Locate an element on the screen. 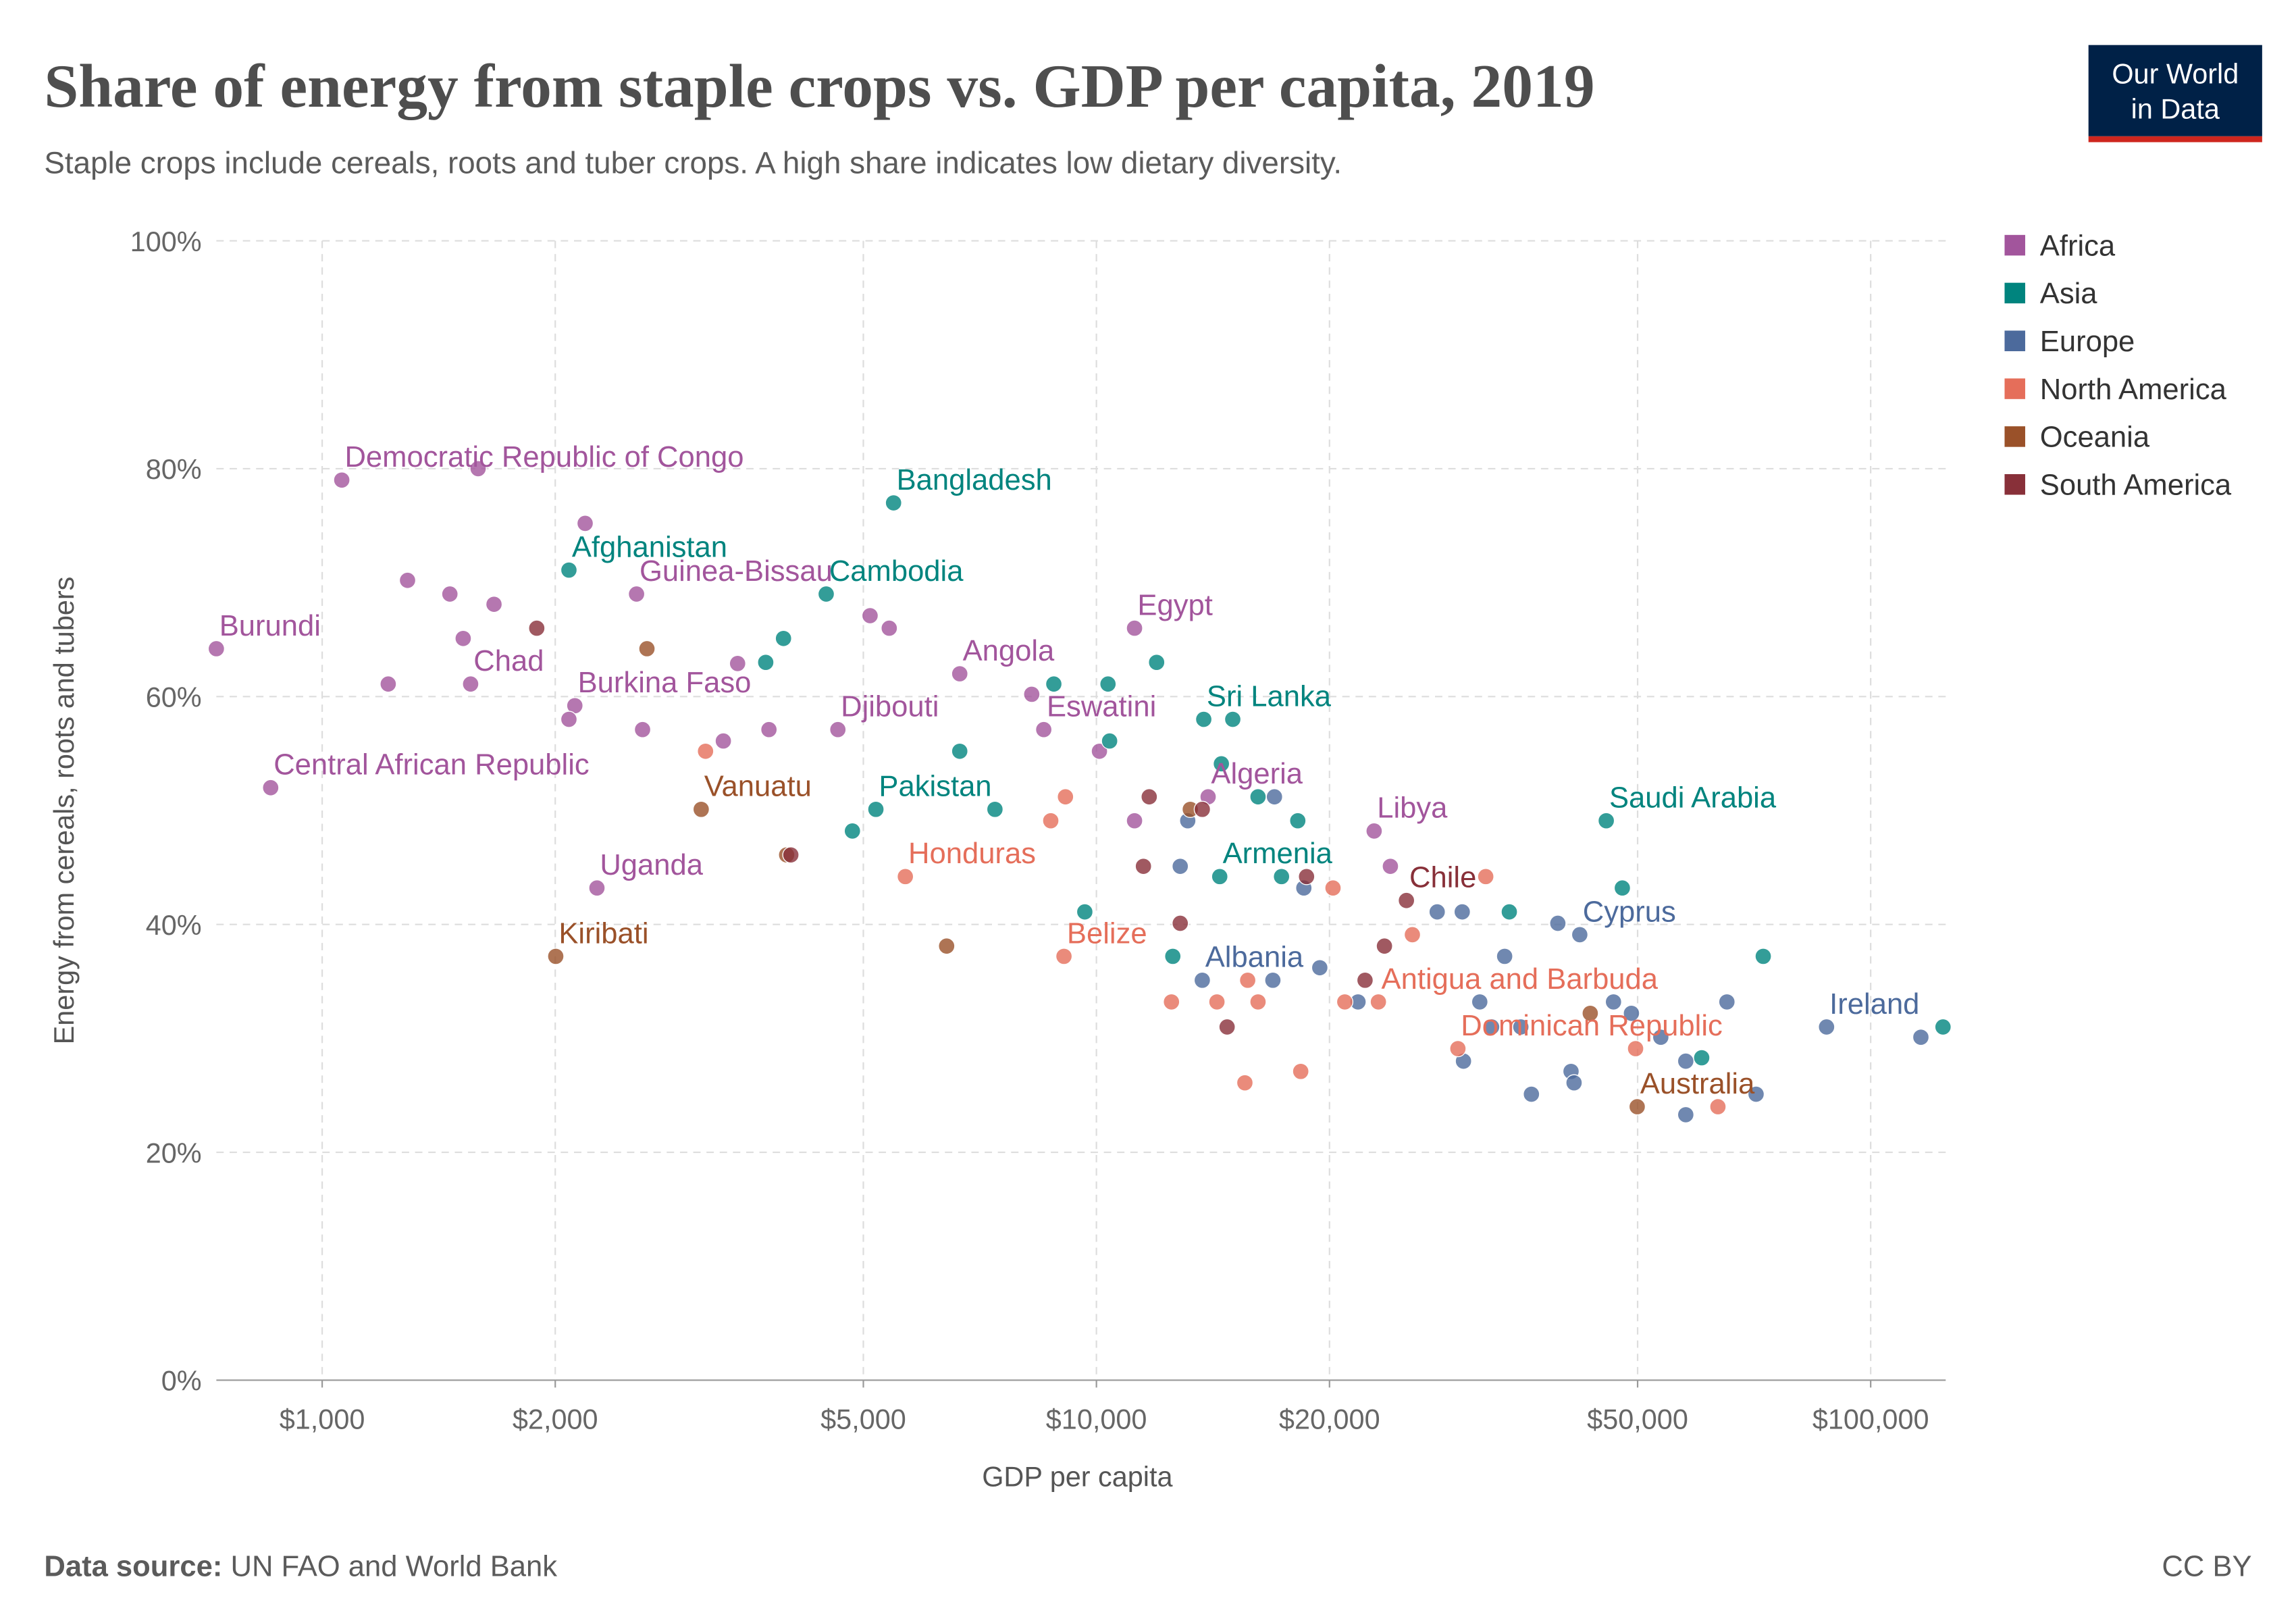  point-label: Cyprus is located at coordinates (1629, 912).